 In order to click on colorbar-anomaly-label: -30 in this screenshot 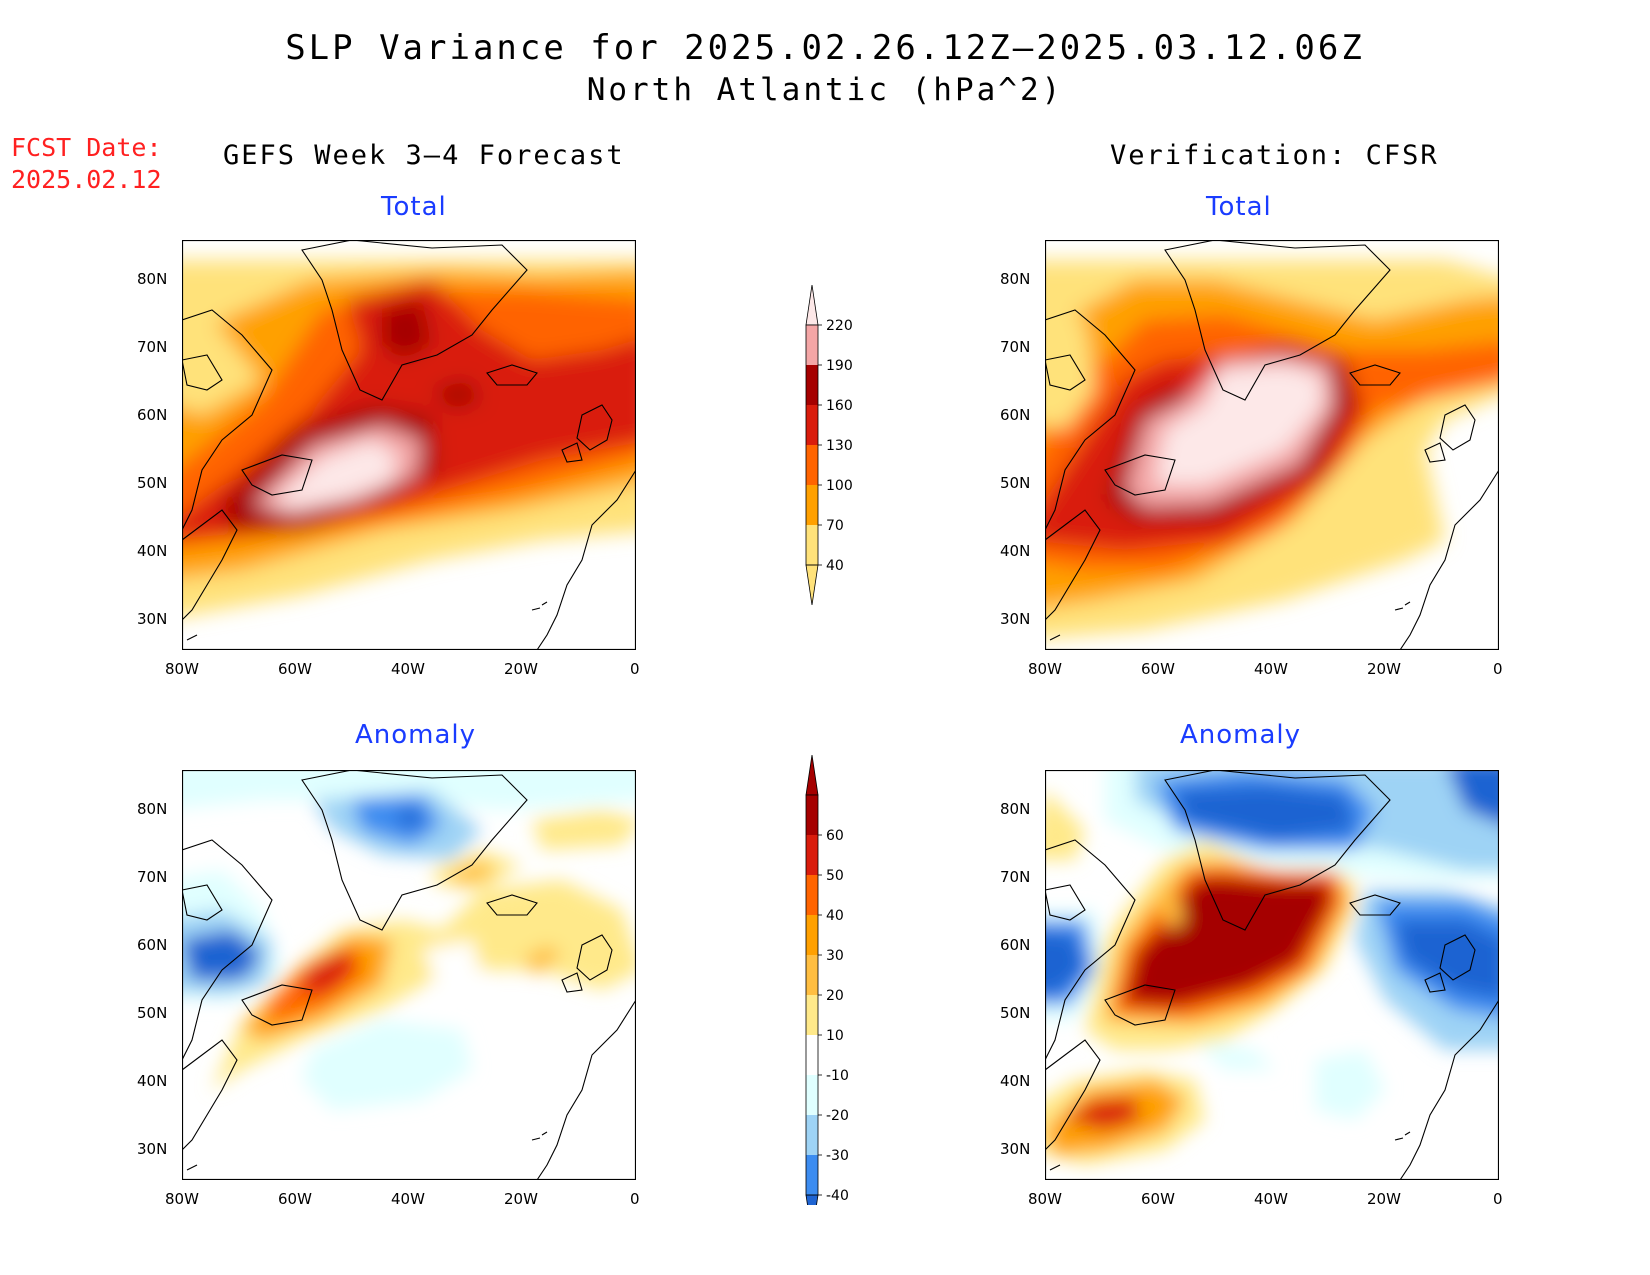, I will do `click(837, 1156)`.